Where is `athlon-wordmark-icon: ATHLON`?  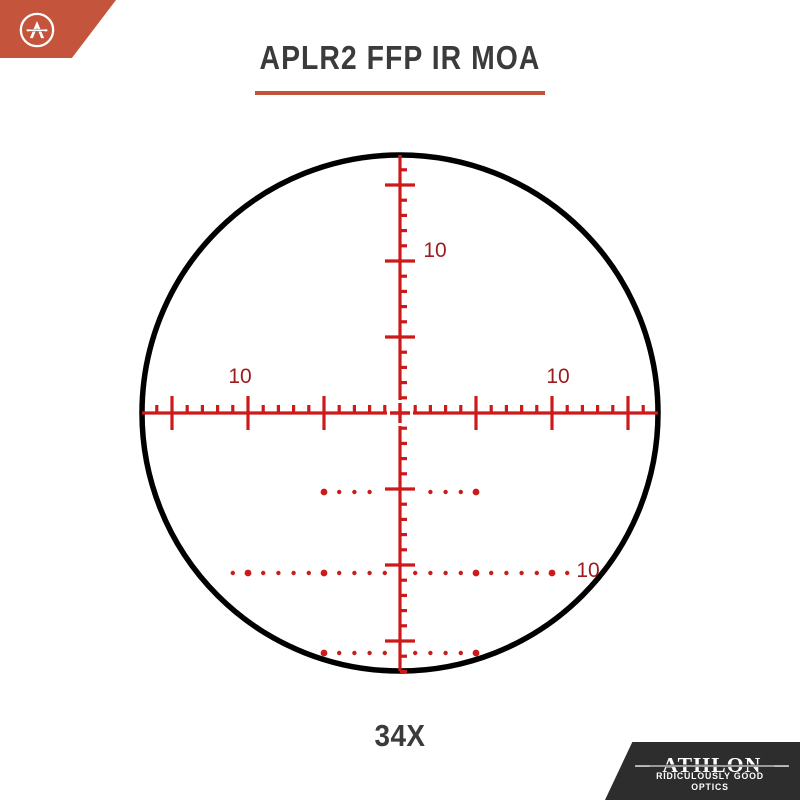
athlon-wordmark-icon: ATHLON is located at coordinates (712, 765).